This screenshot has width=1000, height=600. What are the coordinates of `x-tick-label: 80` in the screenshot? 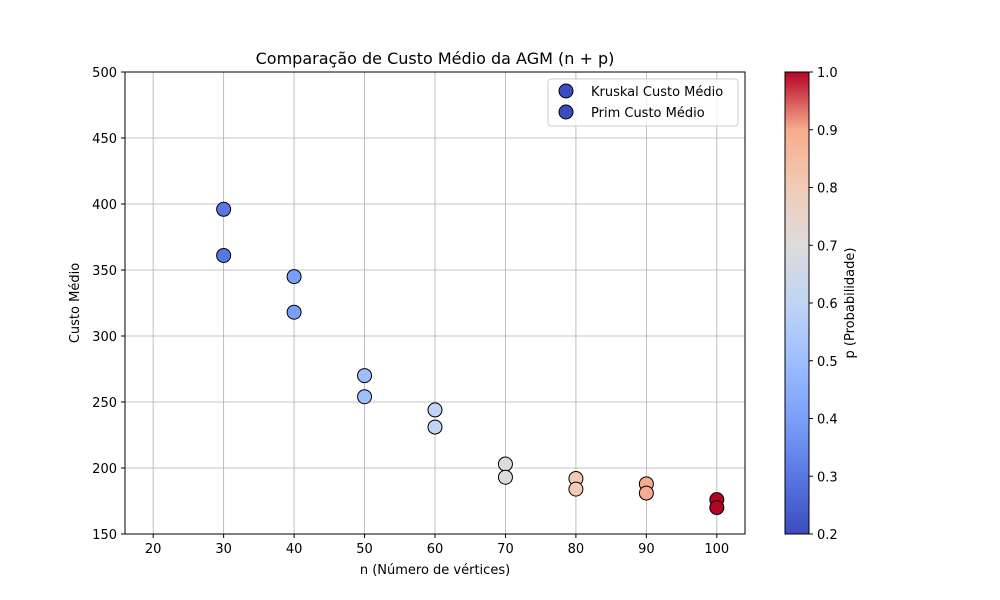 It's located at (576, 549).